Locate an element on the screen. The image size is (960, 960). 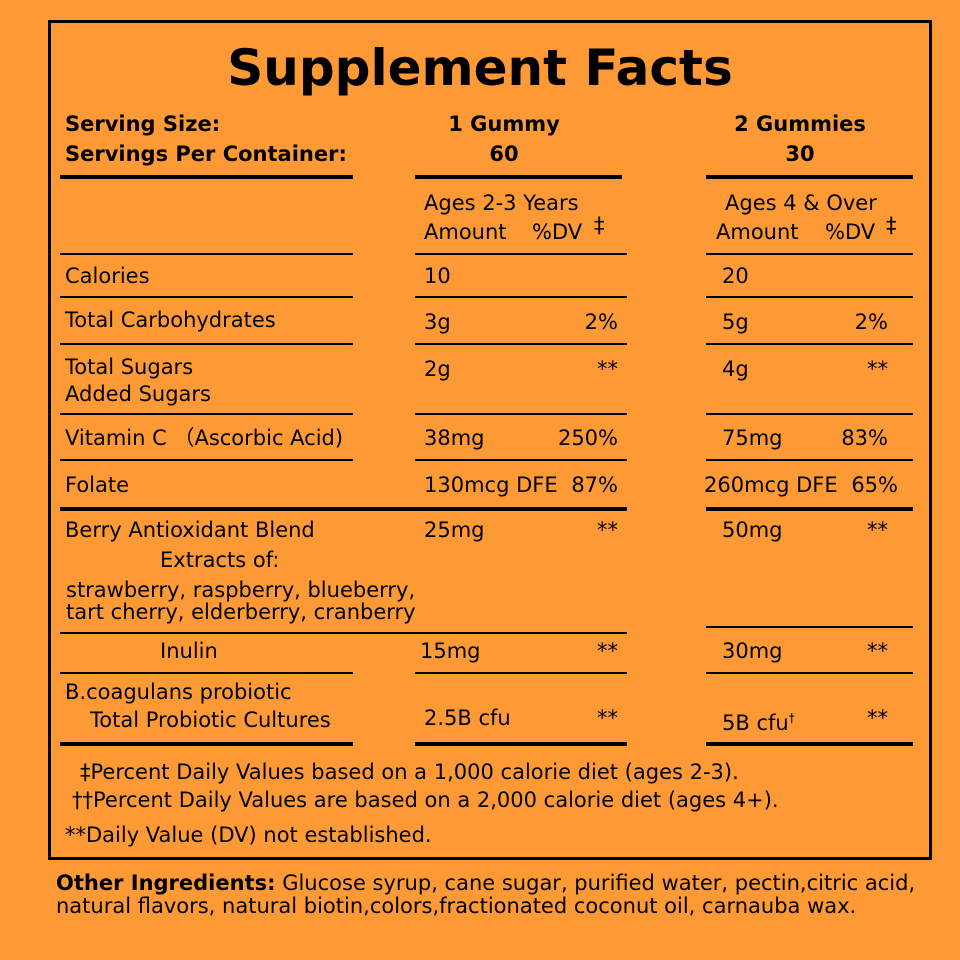
amount: 15mg is located at coordinates (450, 651).